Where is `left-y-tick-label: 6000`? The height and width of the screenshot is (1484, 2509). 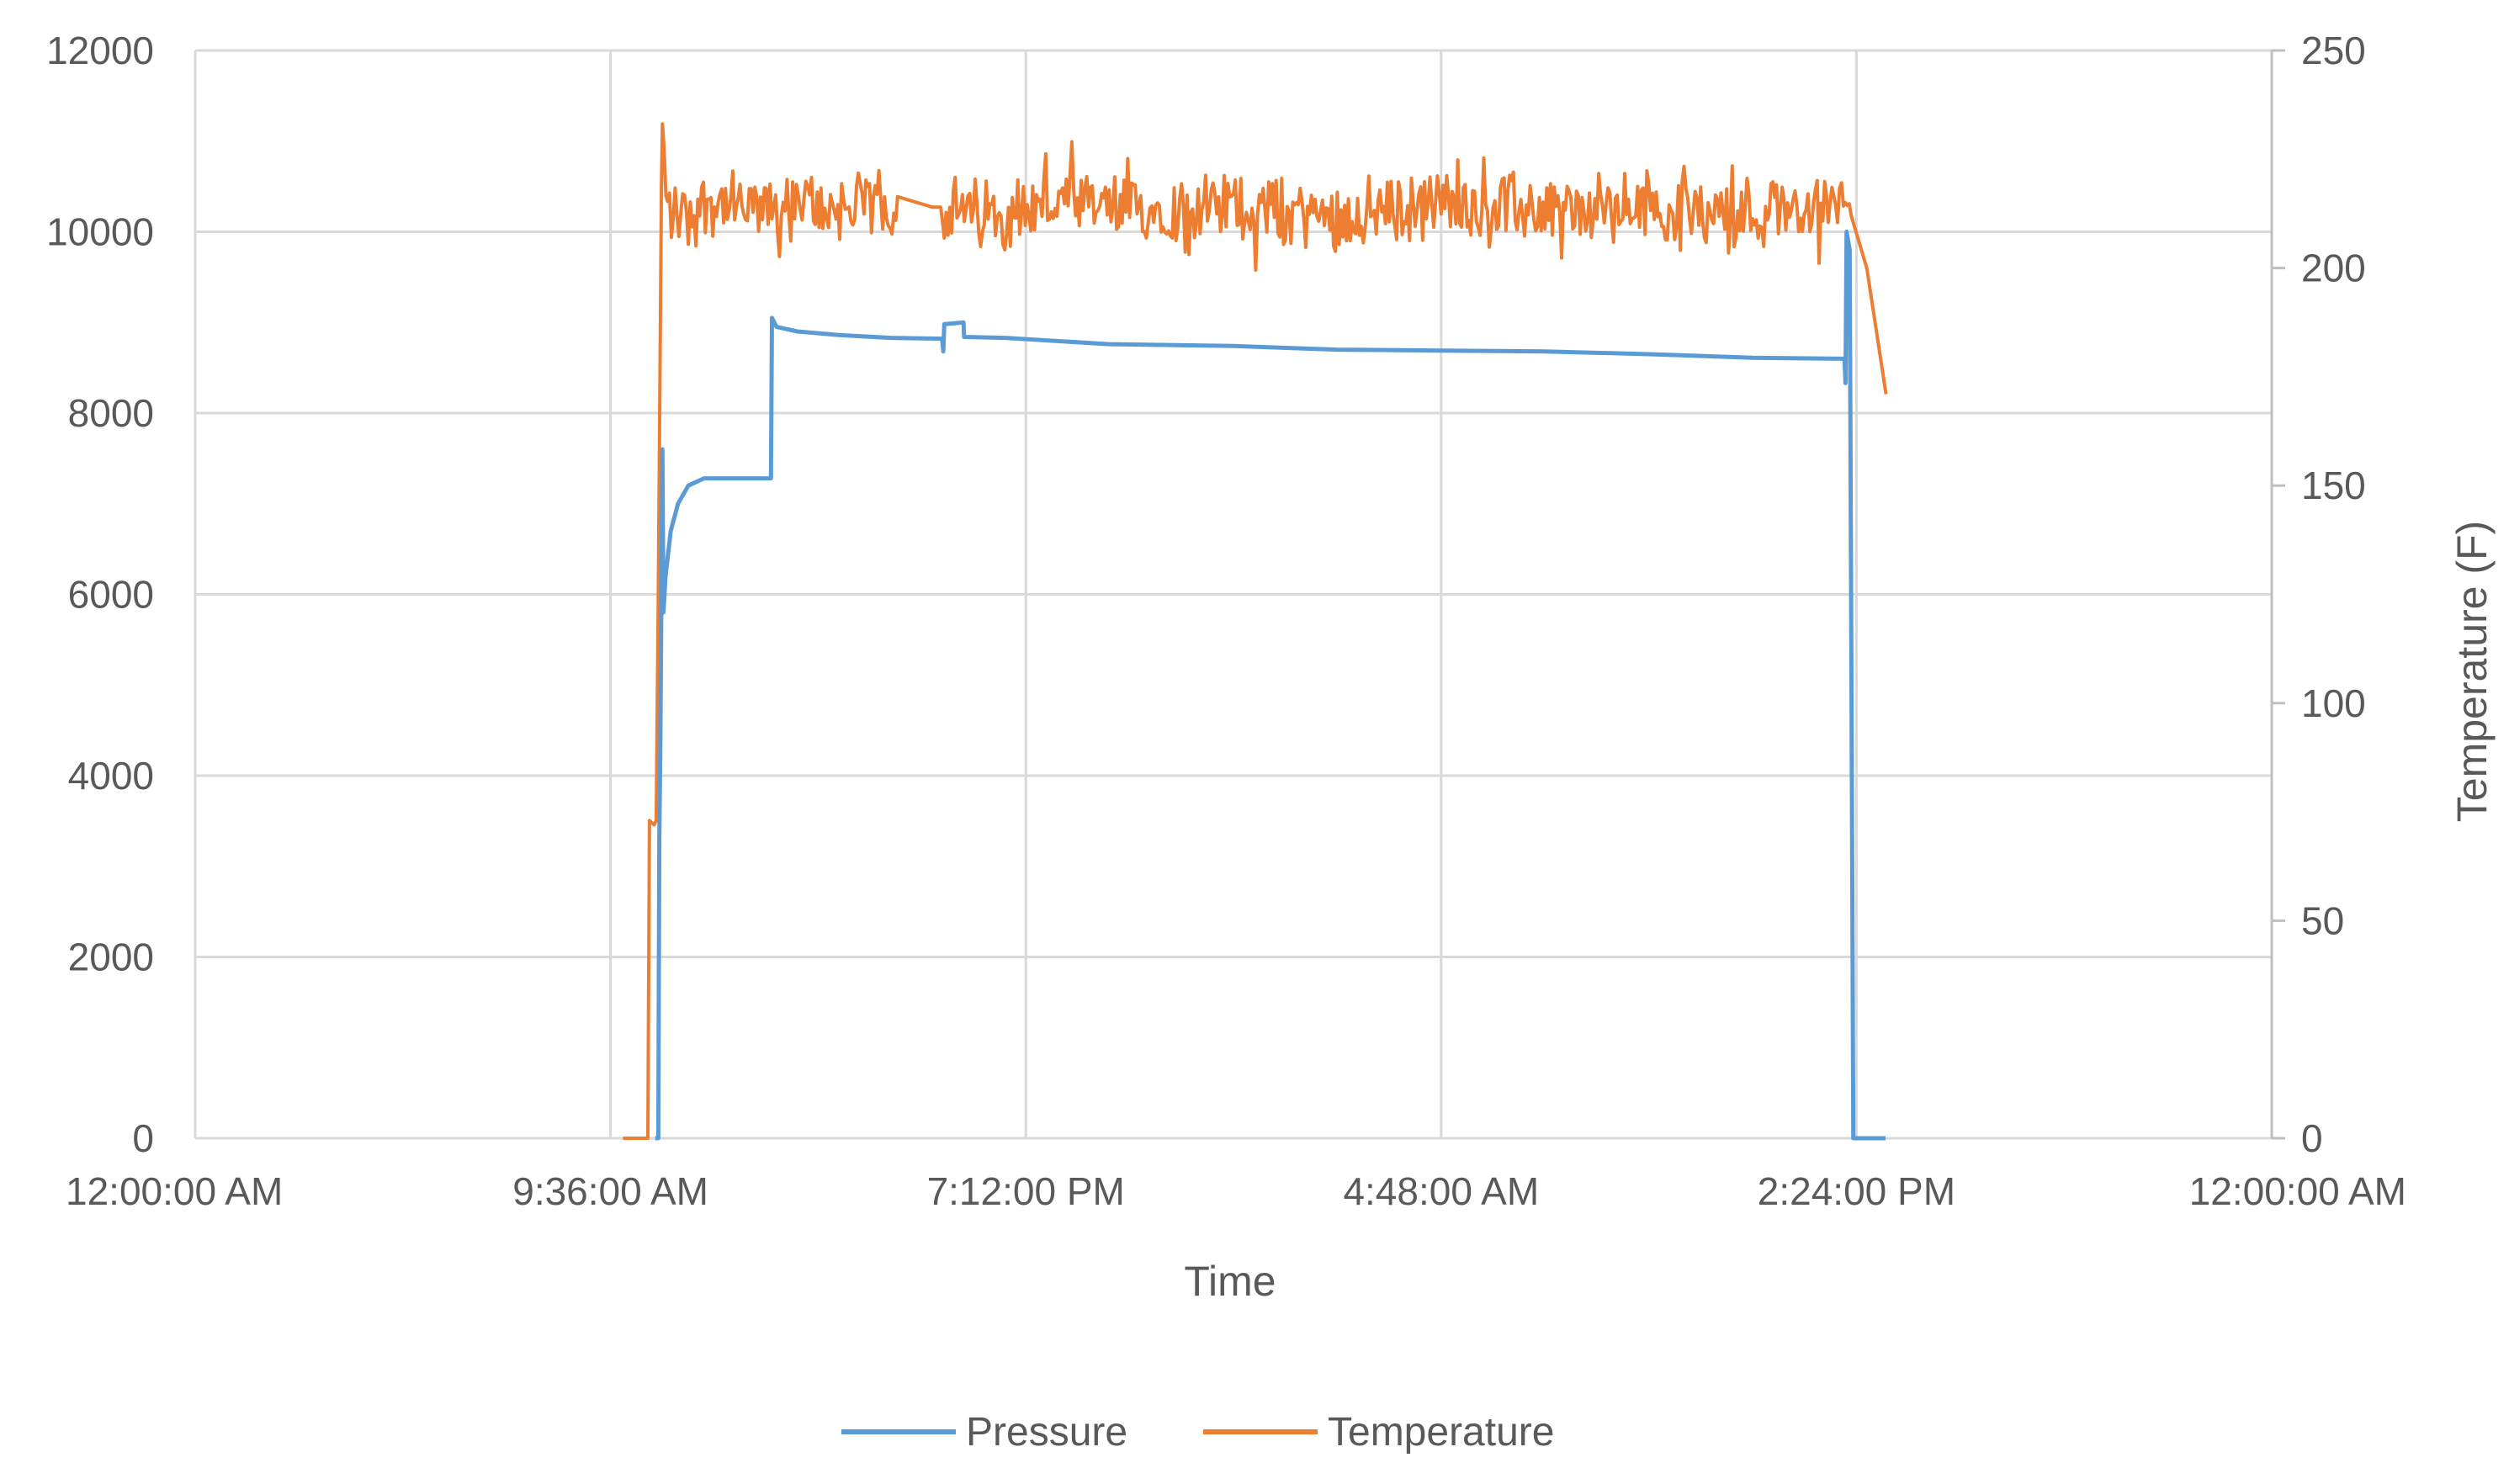
left-y-tick-label: 6000 is located at coordinates (111, 595).